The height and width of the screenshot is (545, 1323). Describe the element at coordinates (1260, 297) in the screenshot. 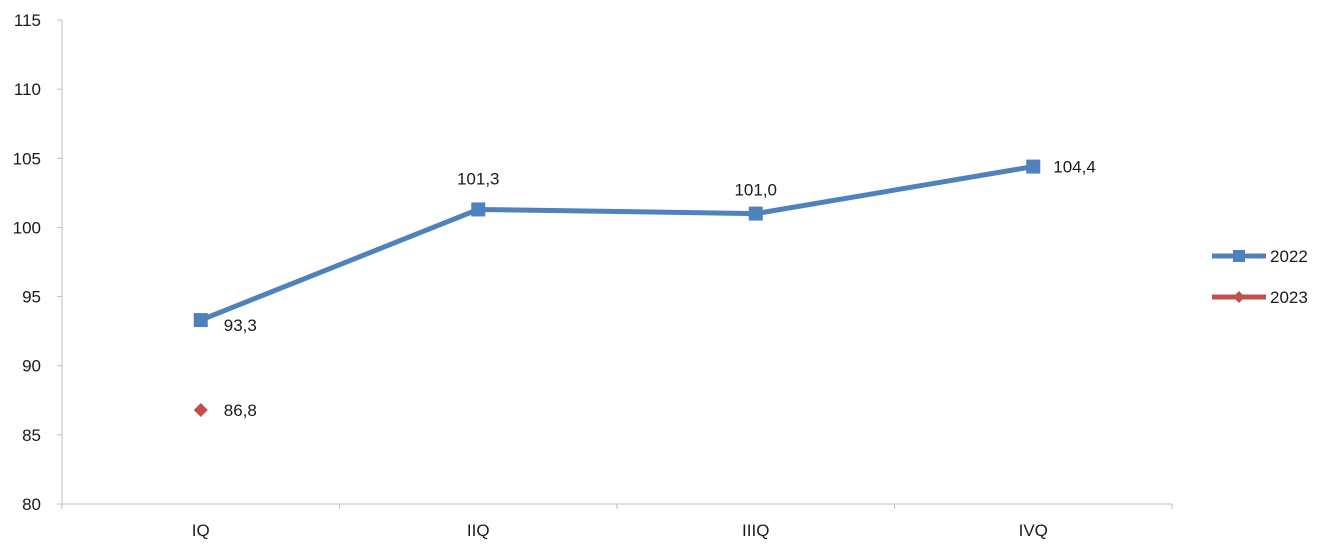

I see `legend-item-2023: 2023` at that location.